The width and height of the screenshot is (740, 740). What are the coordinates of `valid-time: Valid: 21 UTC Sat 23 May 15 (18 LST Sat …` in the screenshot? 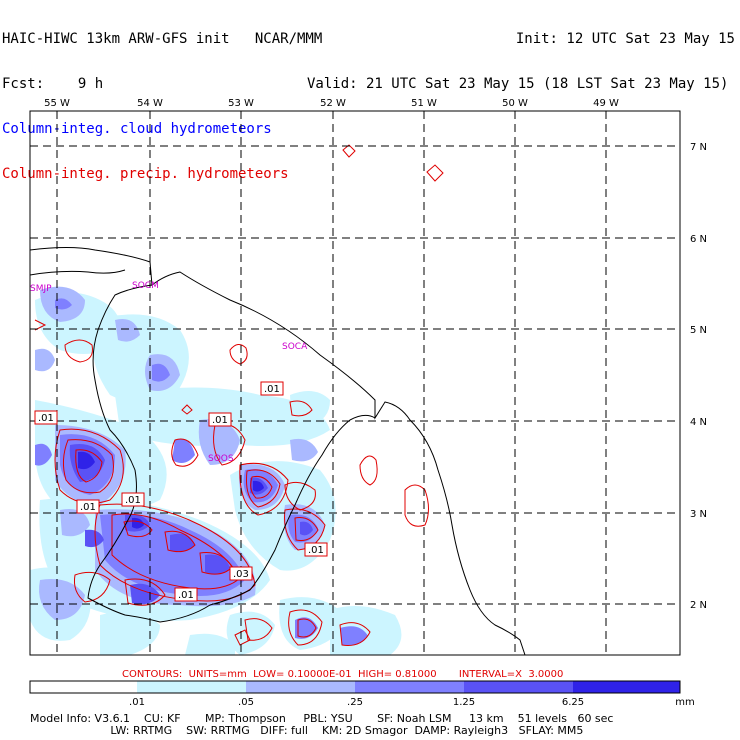 It's located at (518, 84).